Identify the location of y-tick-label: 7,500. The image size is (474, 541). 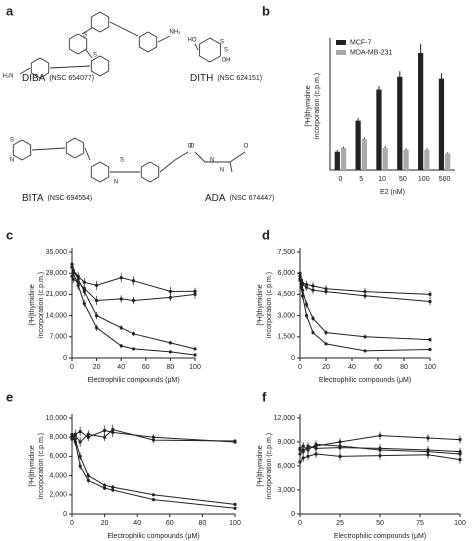
(286, 252).